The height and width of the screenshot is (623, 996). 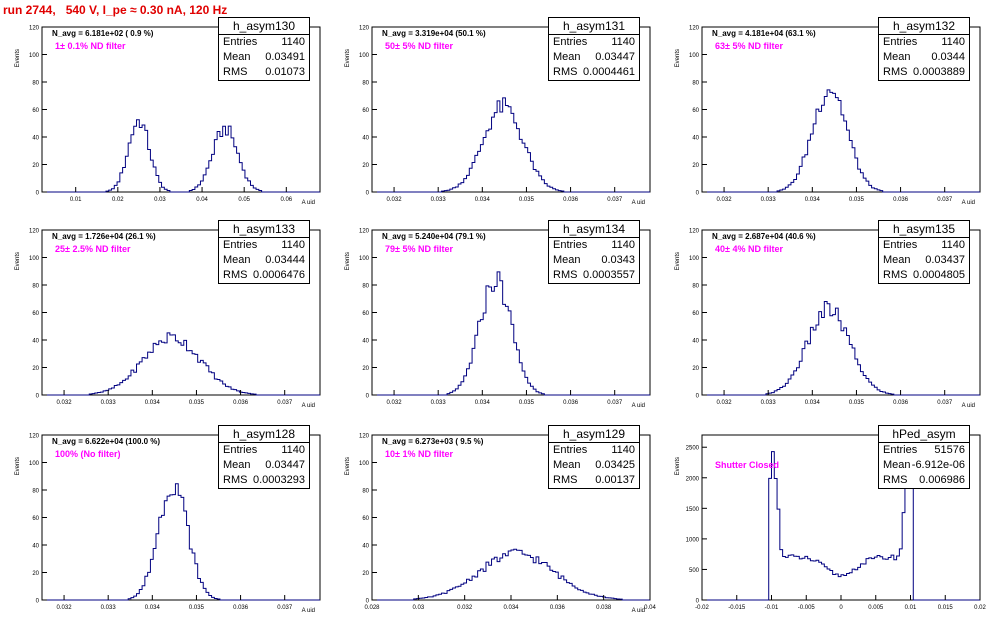 What do you see at coordinates (419, 249) in the screenshot?
I see `filter-label: 79± 5% ND filter` at bounding box center [419, 249].